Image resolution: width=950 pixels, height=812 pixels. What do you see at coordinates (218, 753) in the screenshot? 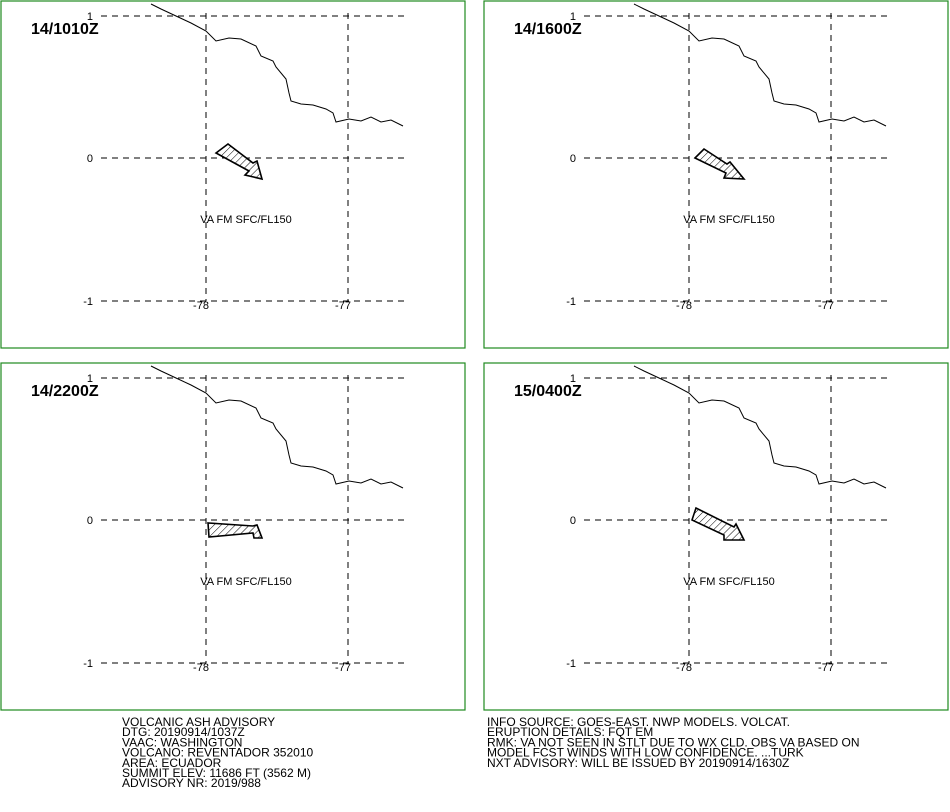
I see `advisory-line: VOLCANO: REVENTADOR 352010` at bounding box center [218, 753].